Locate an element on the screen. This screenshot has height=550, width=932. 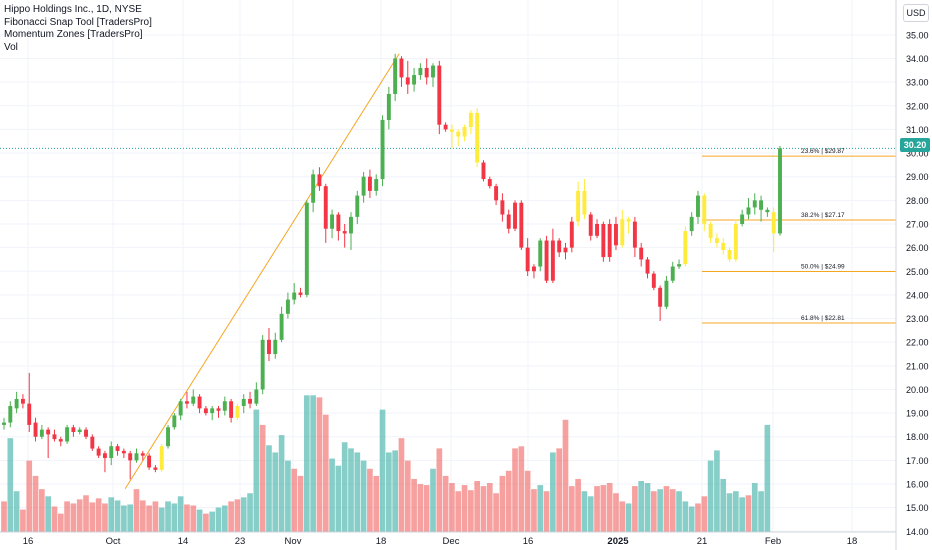
y-tick-label: 23.00 is located at coordinates (917, 319).